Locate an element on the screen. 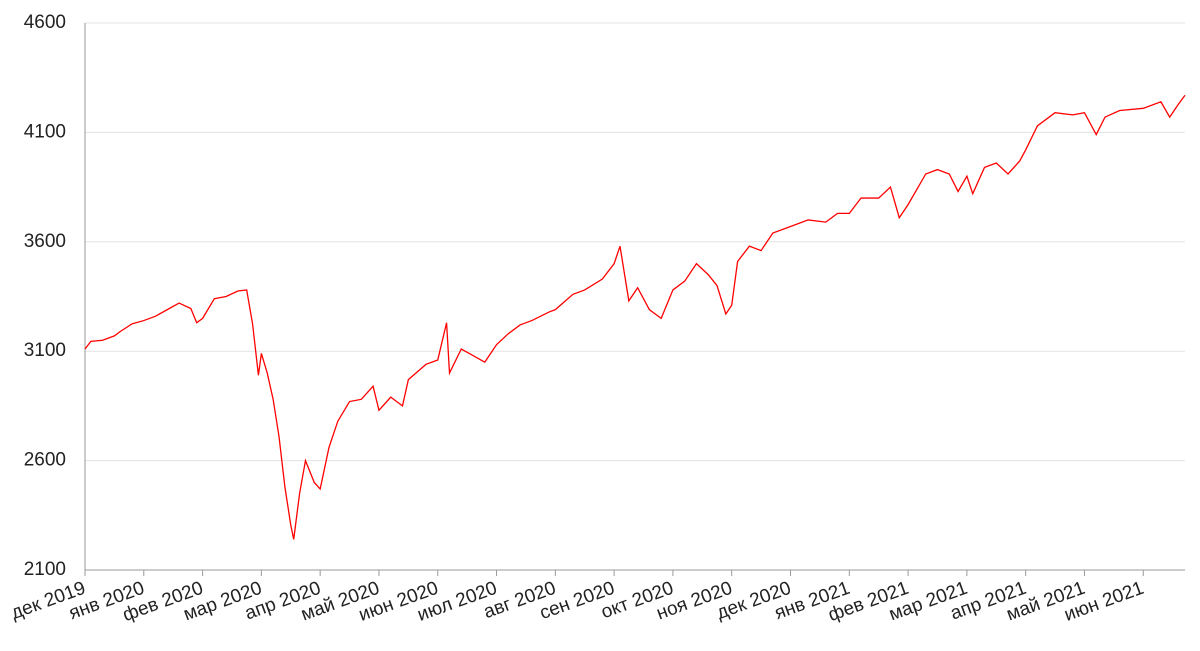 This screenshot has height=651, width=1200. y-tick-label: 4600 is located at coordinates (45, 22).